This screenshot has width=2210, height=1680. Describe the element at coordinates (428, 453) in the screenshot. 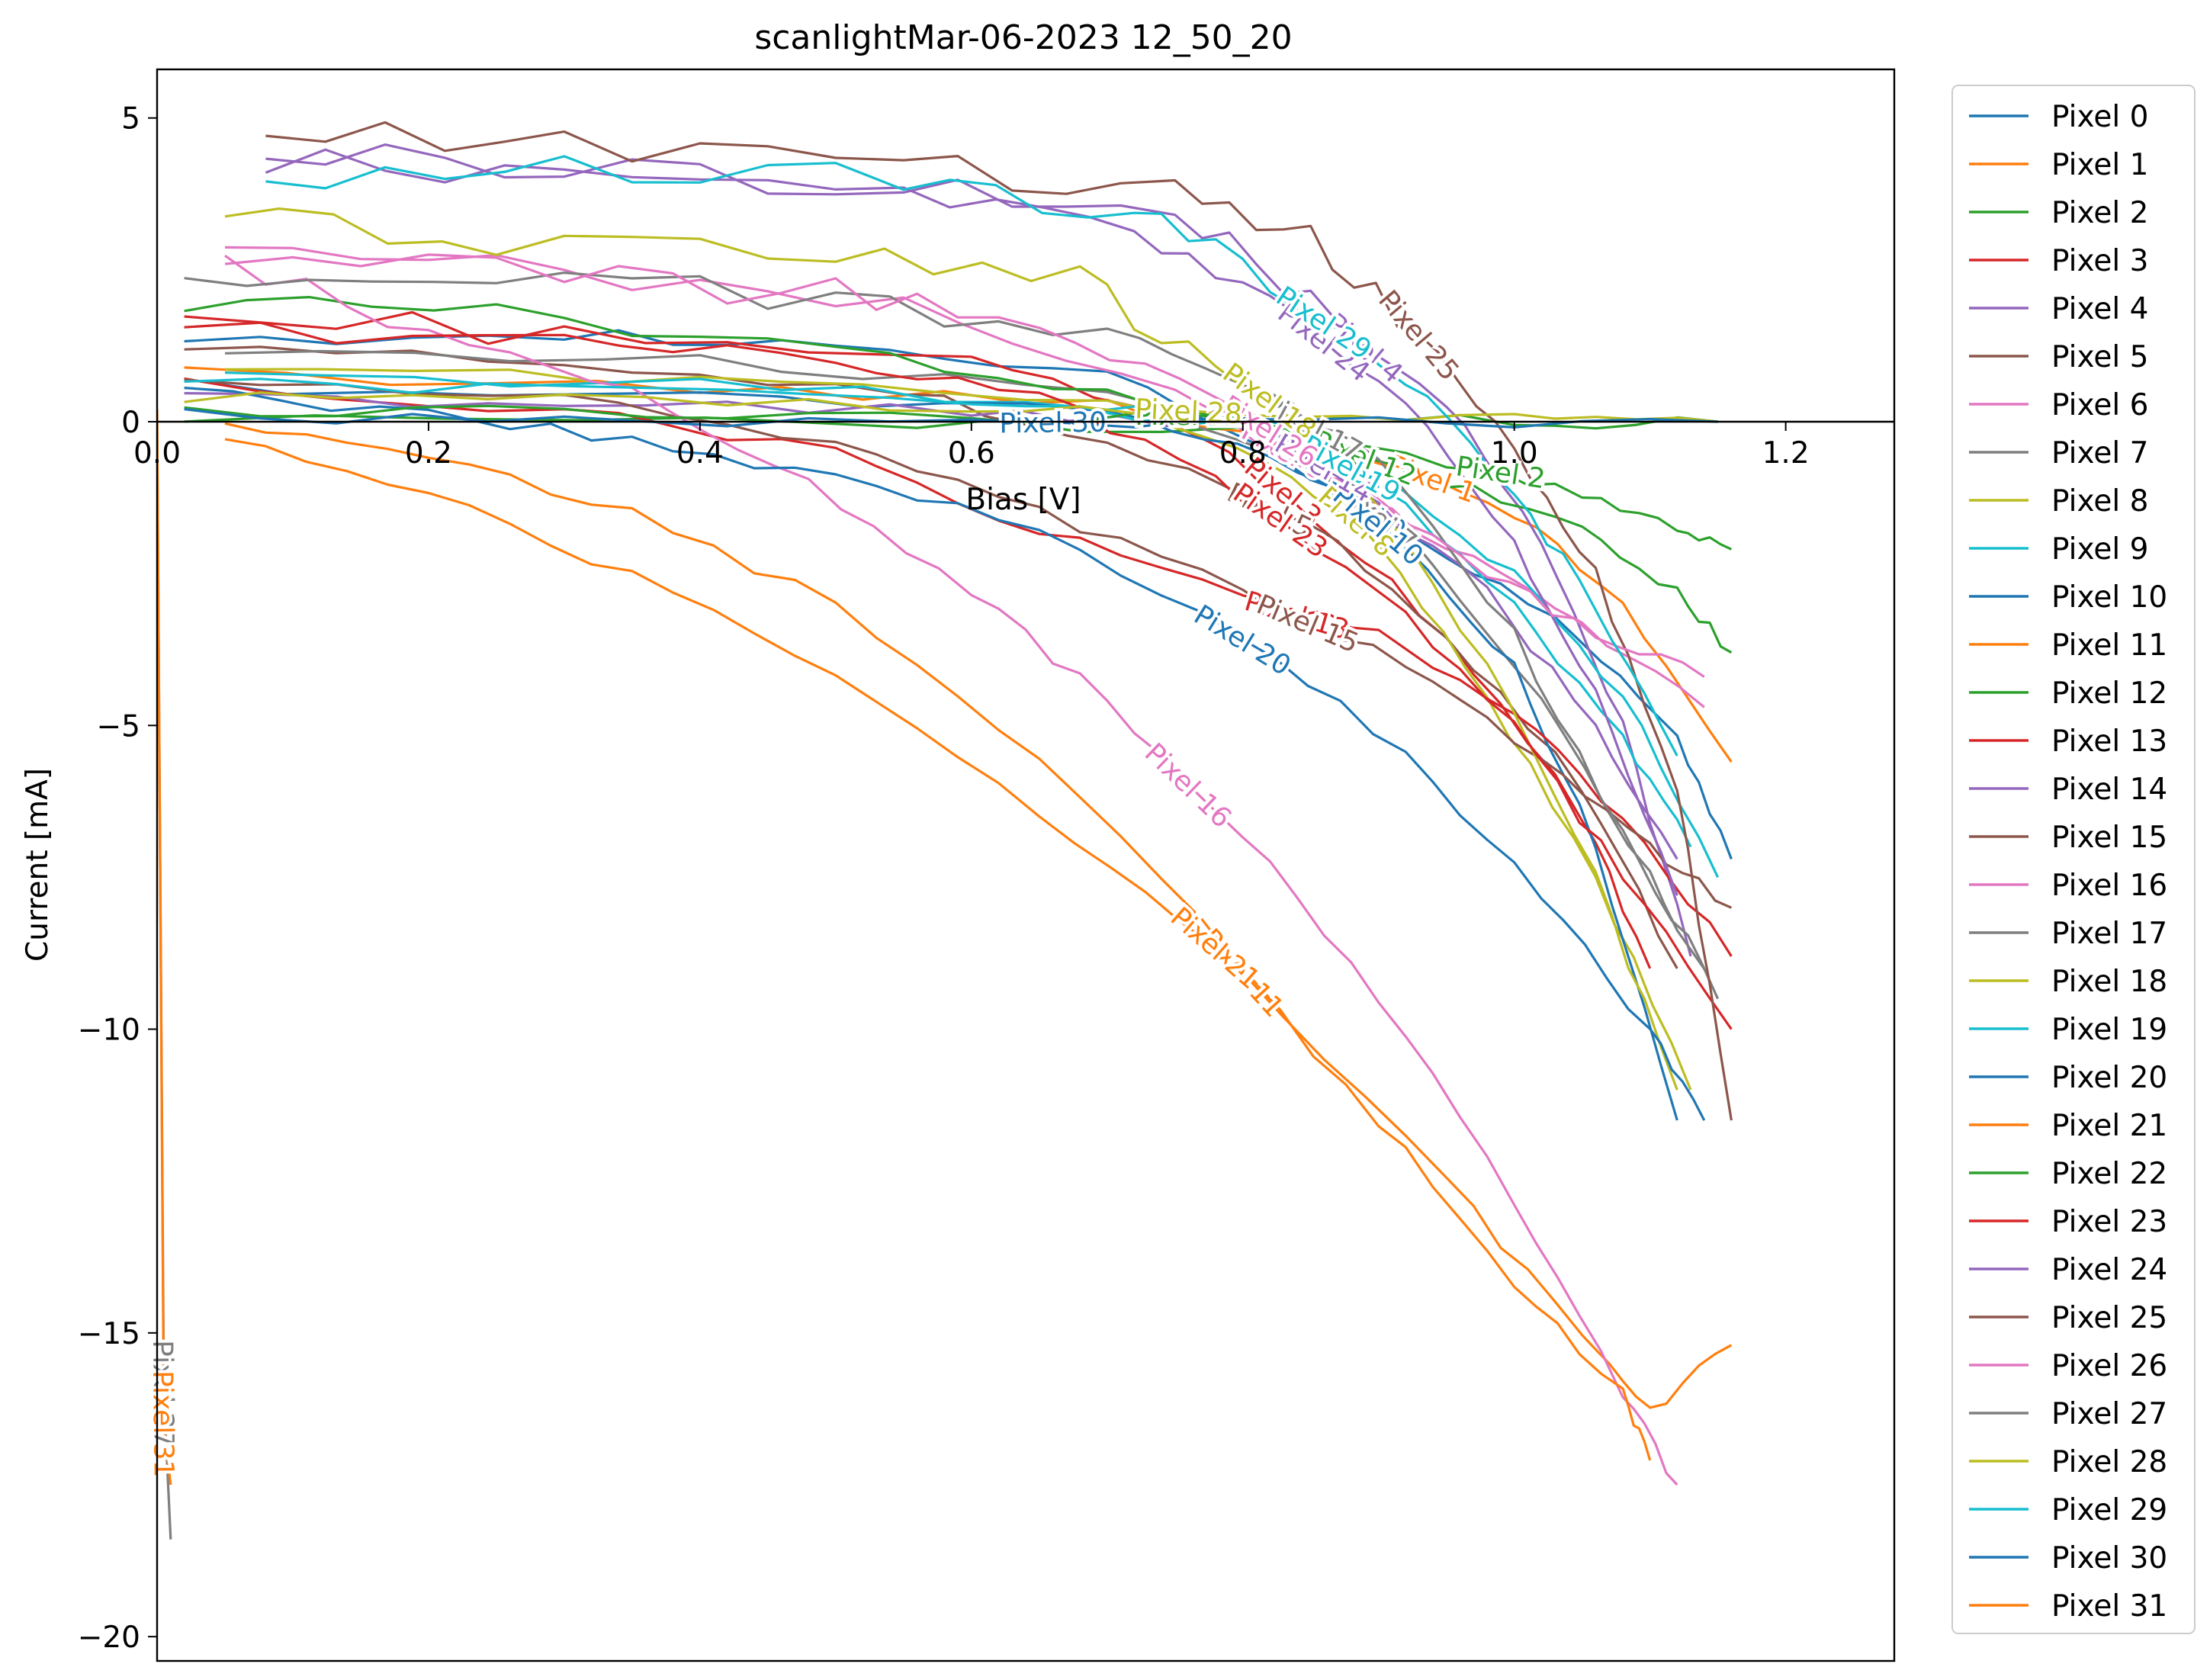

I see `x-tick-label: 0.2` at that location.